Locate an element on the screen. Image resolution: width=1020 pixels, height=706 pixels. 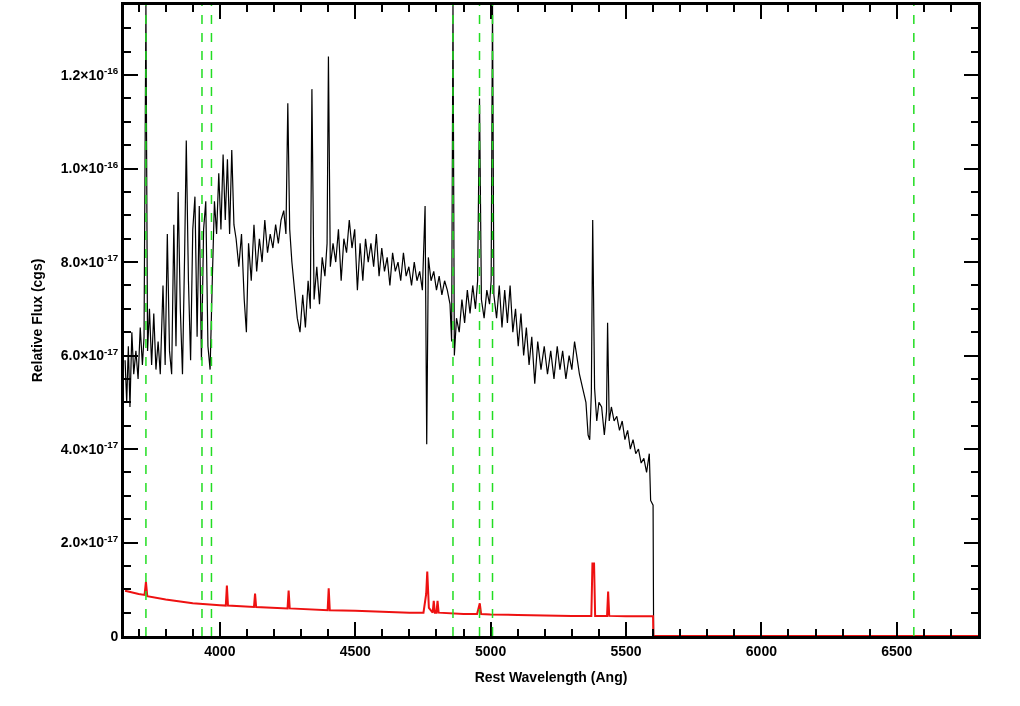
y-tick-label: 6.0×10$^{-17}$ is located at coordinates (89, 354).